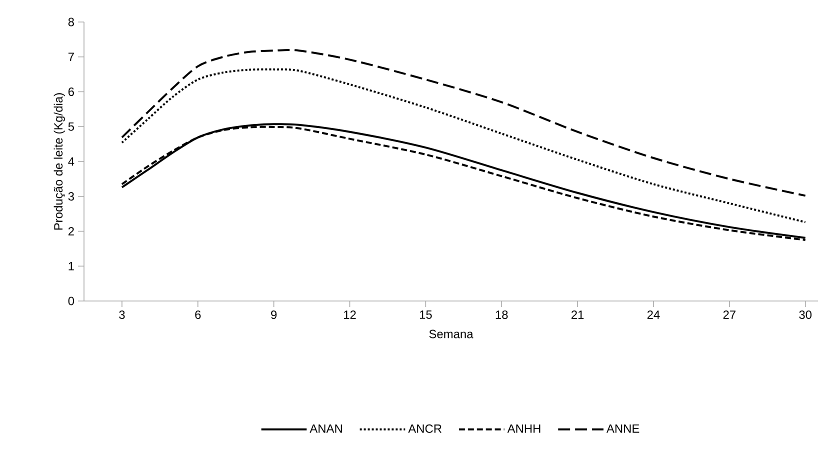 Image resolution: width=830 pixels, height=457 pixels. I want to click on y-axis-title: Produção de leite (Kg/dia), so click(59, 161).